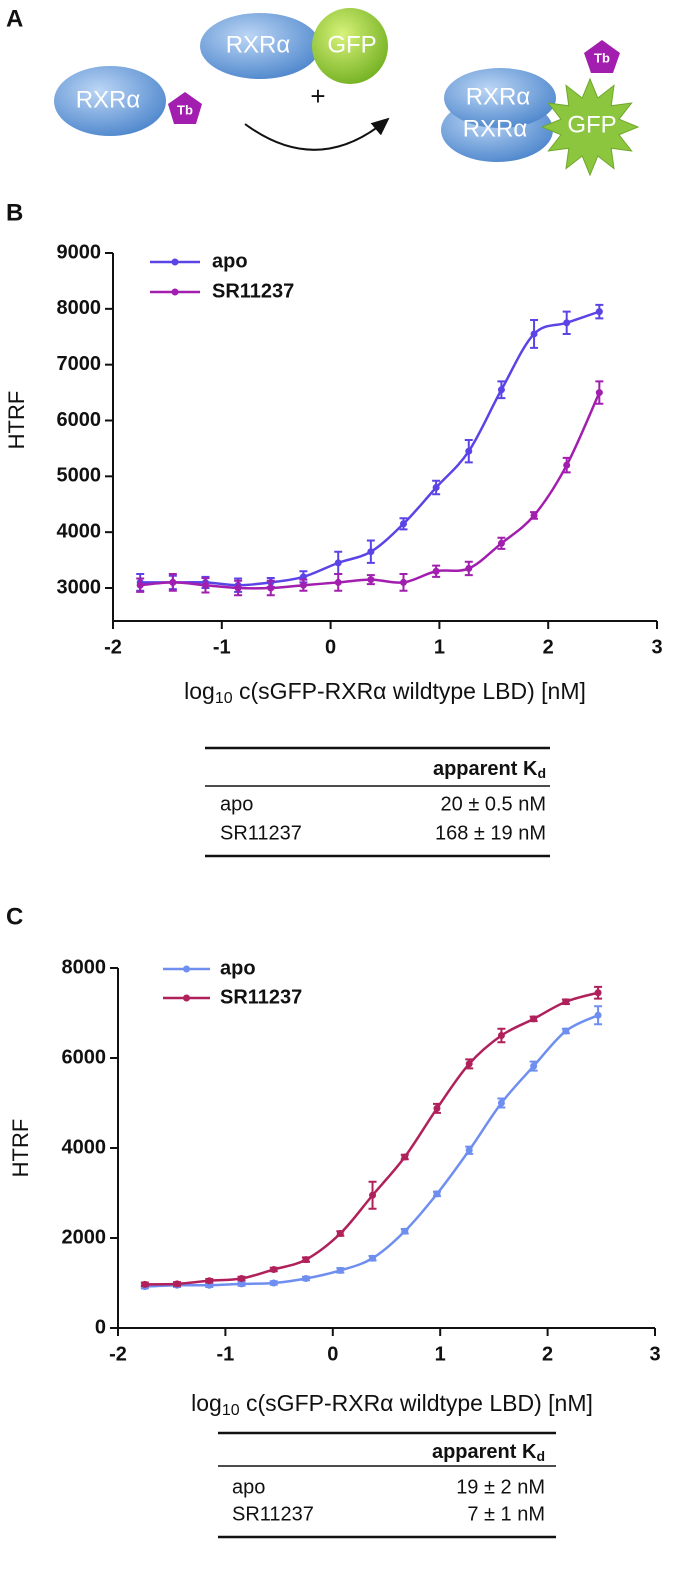 This screenshot has height=1595, width=684. What do you see at coordinates (79, 476) in the screenshot?
I see `y-tick-label: 5000` at bounding box center [79, 476].